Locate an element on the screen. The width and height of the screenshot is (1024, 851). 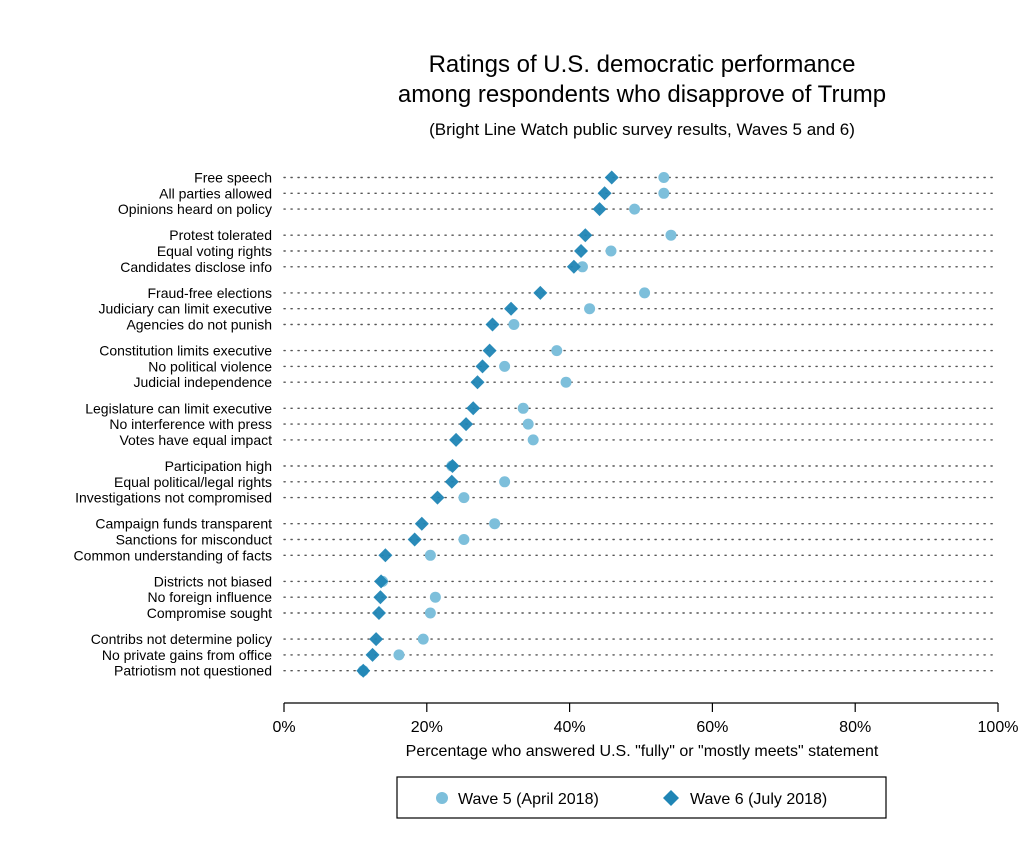
category-label: Opinions heard on policy is located at coordinates (195, 209).